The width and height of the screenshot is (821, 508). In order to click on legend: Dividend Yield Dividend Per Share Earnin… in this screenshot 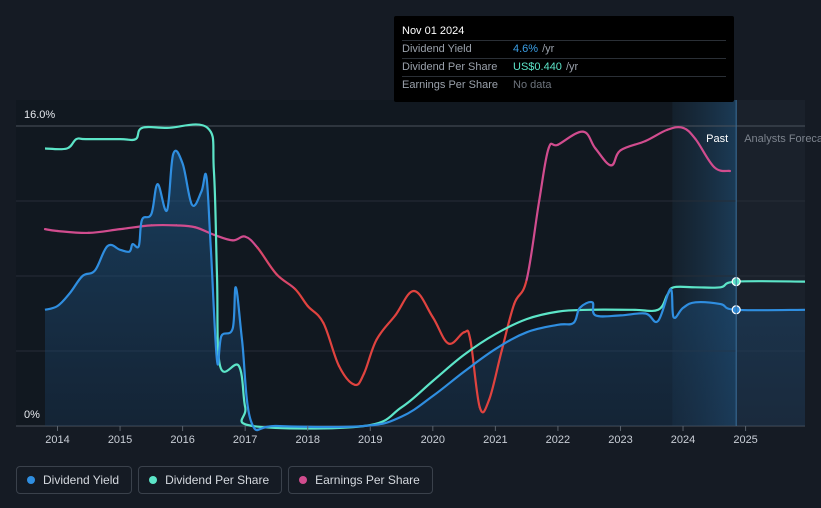, I will do `click(224, 480)`.